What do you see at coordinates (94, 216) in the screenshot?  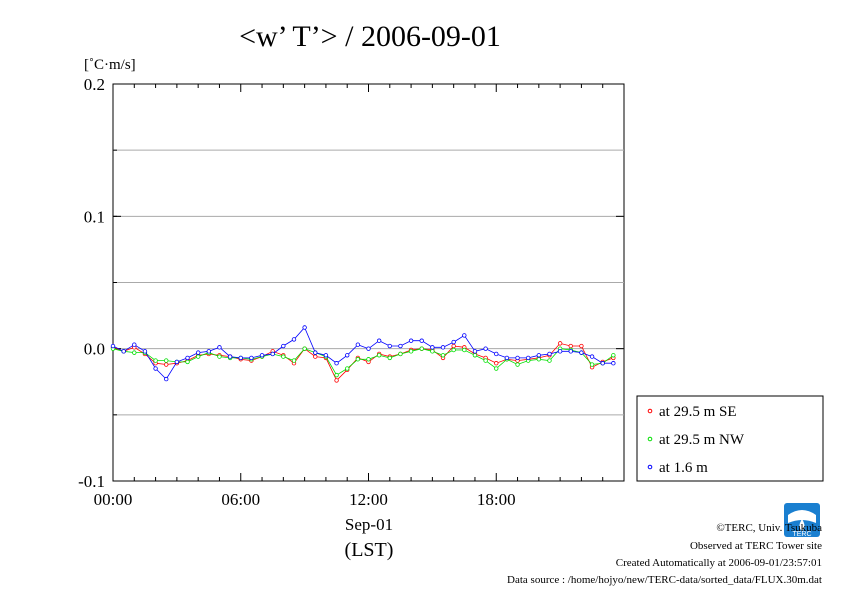 I see `y-tick-label: 0.1` at bounding box center [94, 216].